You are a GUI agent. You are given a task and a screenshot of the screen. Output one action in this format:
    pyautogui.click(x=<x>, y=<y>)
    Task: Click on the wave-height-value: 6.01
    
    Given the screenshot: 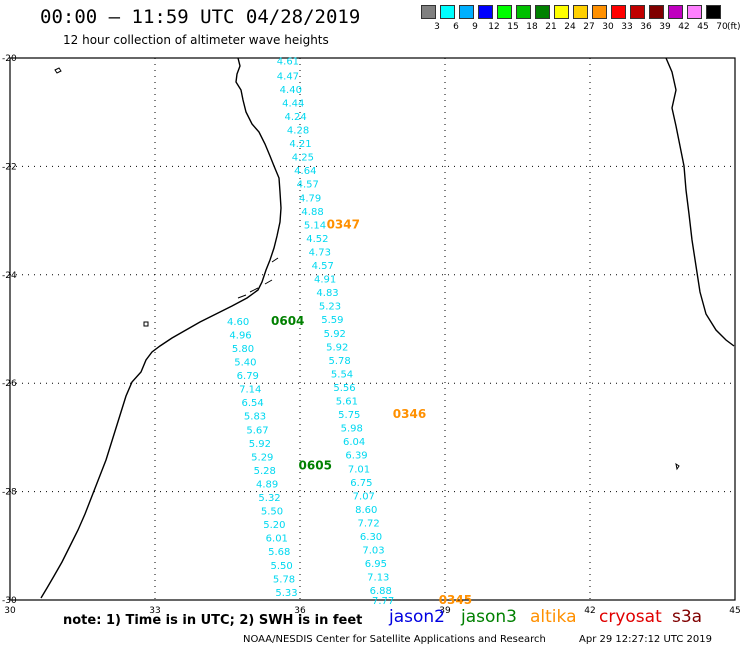 What is the action you would take?
    pyautogui.click(x=277, y=539)
    